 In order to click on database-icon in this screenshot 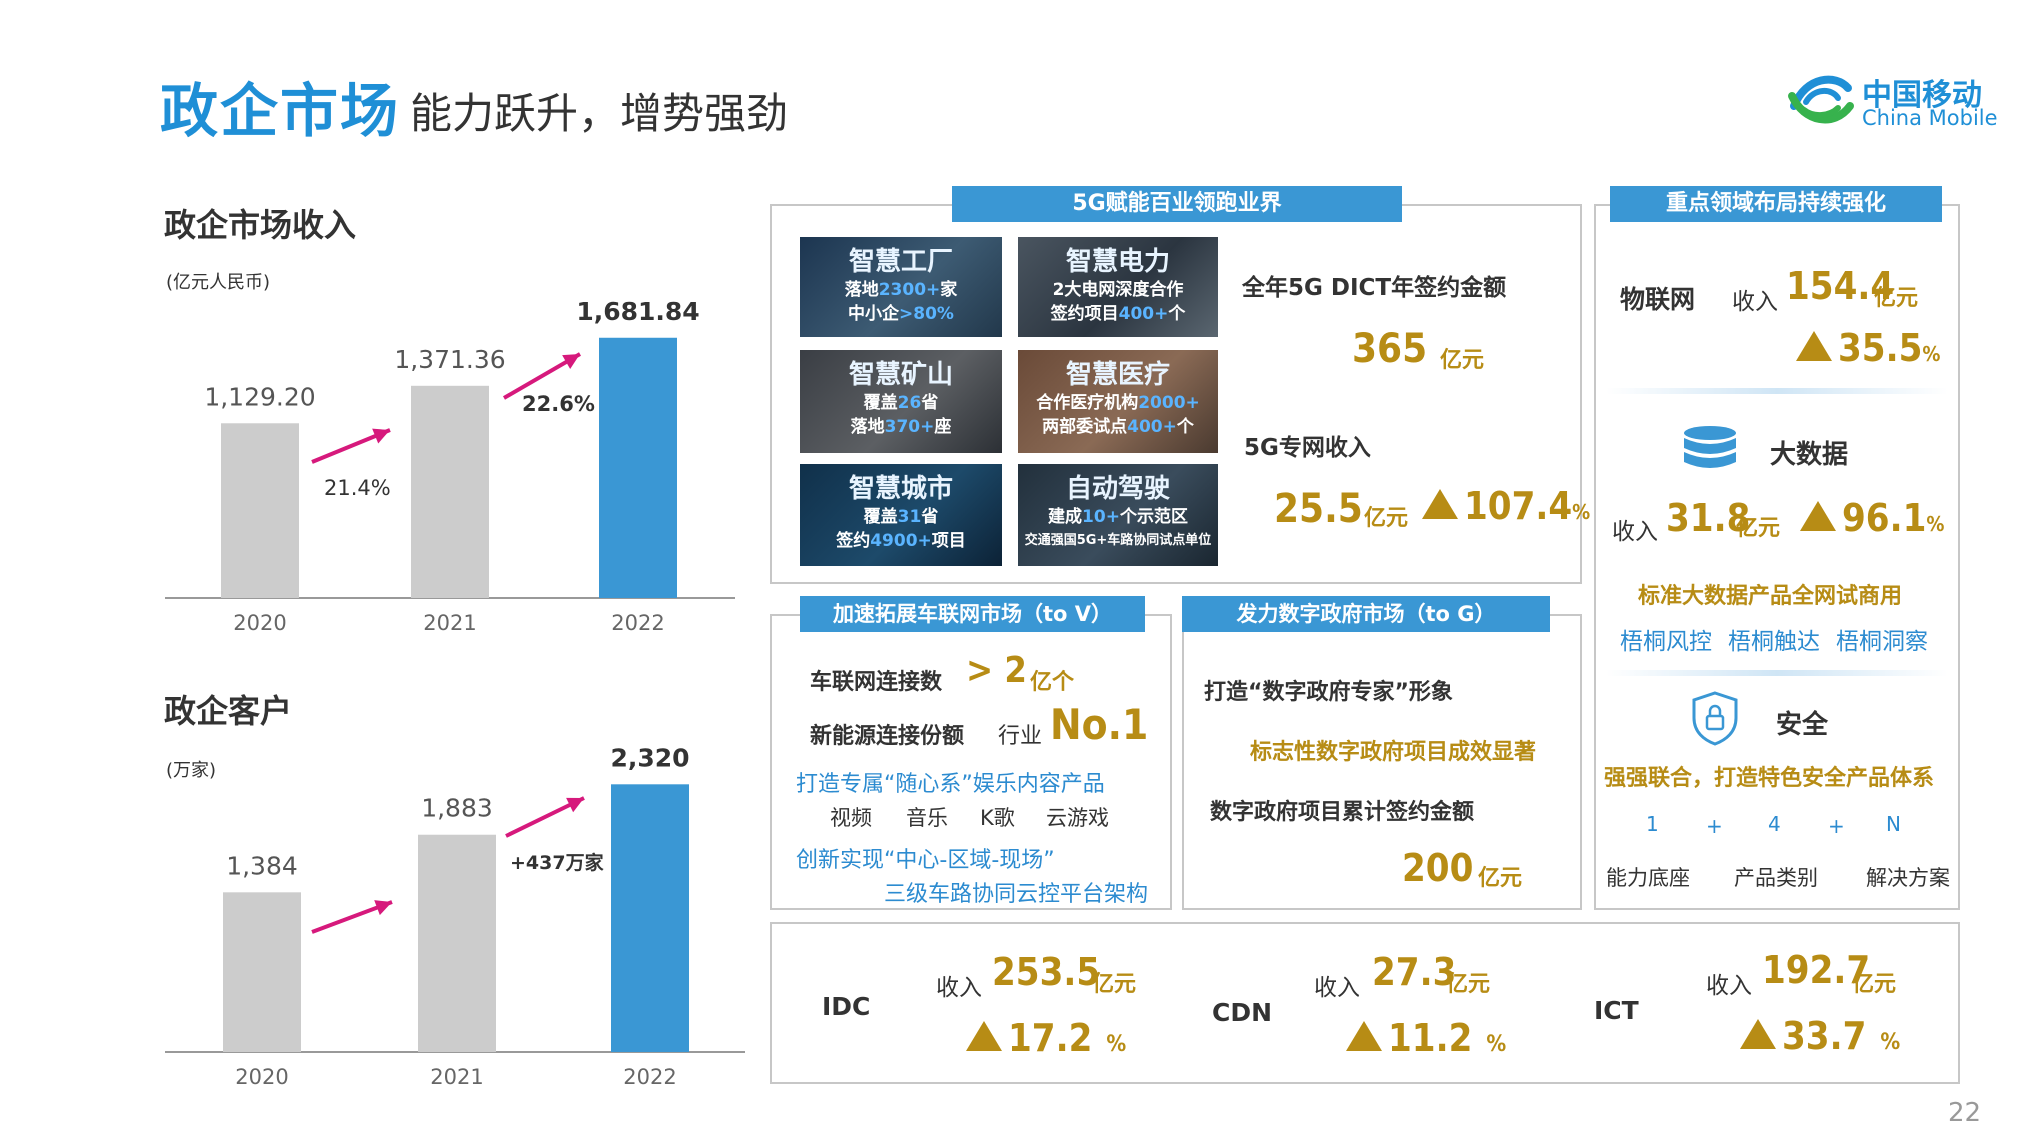, I will do `click(1710, 447)`.